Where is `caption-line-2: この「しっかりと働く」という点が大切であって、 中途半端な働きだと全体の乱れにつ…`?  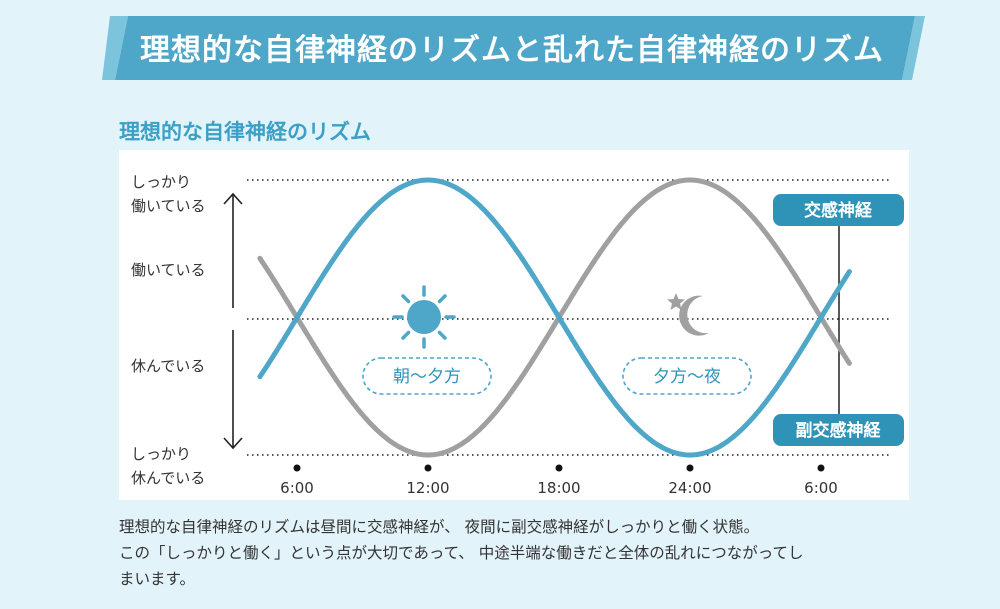
caption-line-2: この「しっかりと働く」という点が大切であって、 中途半端な働きだと全体の乱れにつ… is located at coordinates (461, 553).